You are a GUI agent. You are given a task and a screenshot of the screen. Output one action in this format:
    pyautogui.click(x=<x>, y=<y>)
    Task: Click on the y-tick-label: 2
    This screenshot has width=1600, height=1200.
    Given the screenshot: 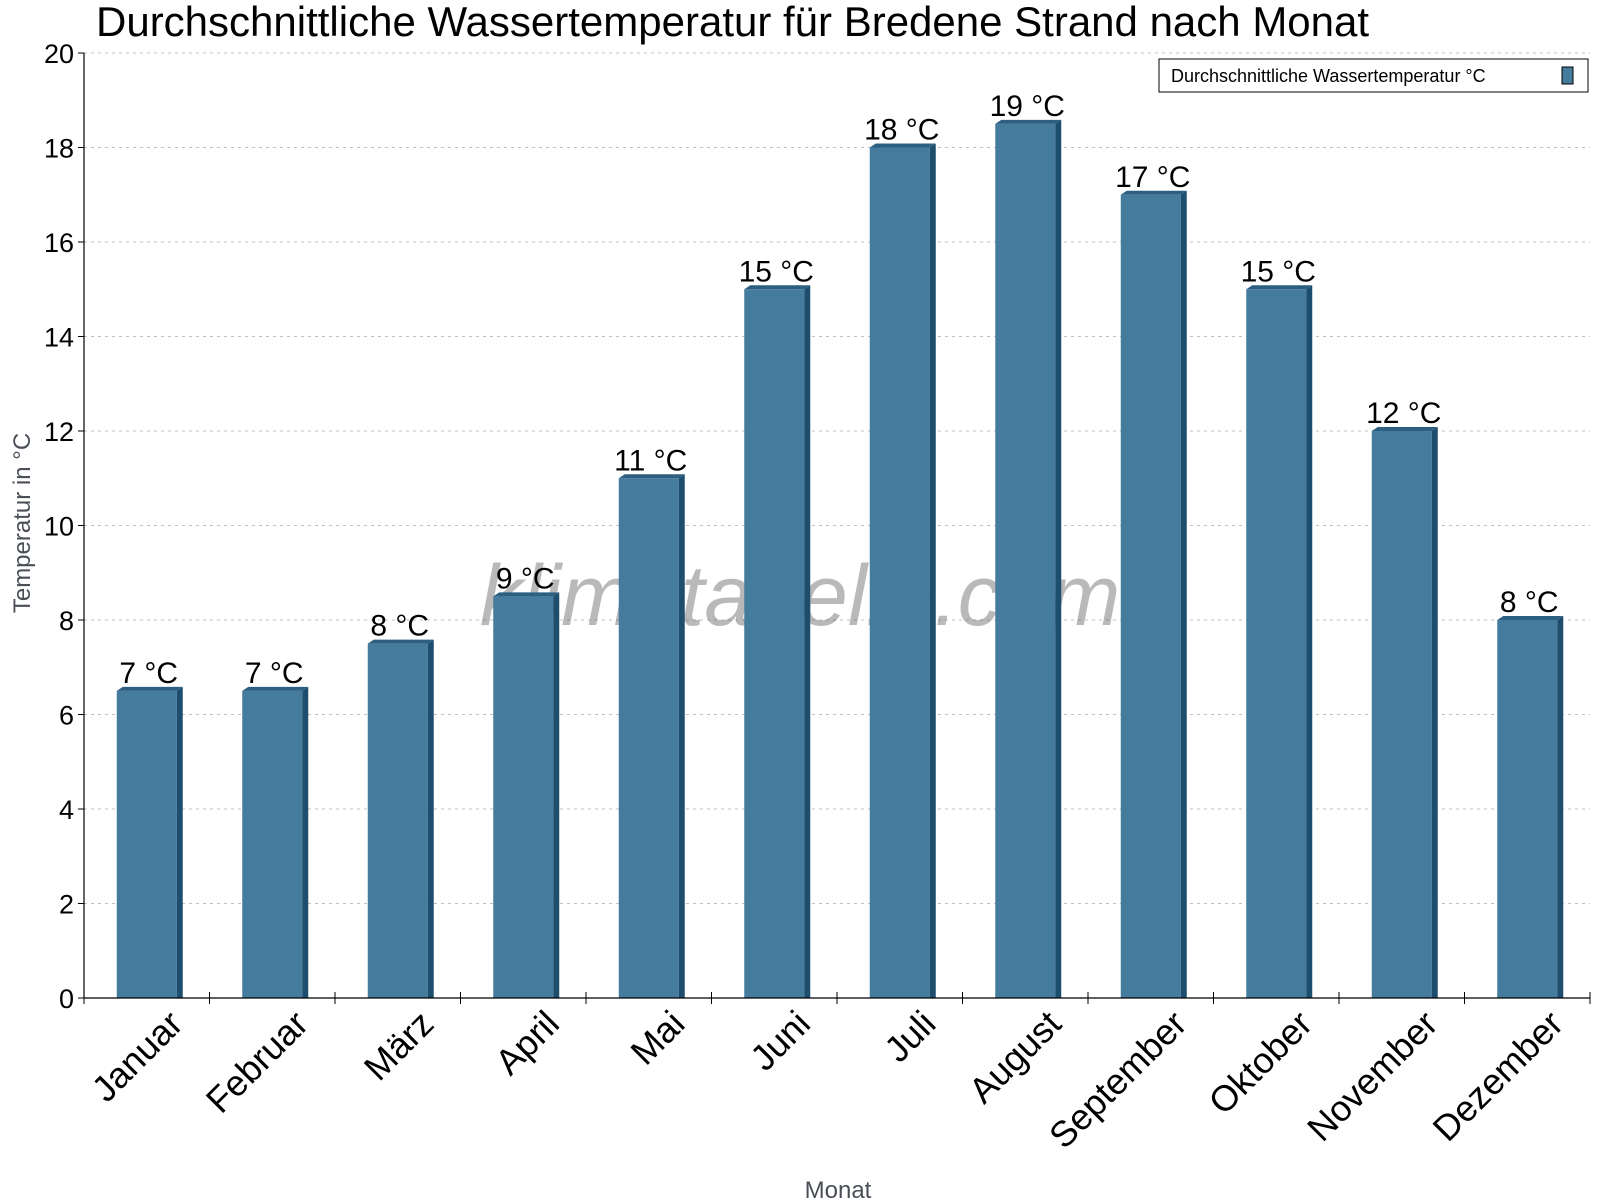 What is the action you would take?
    pyautogui.click(x=66, y=905)
    